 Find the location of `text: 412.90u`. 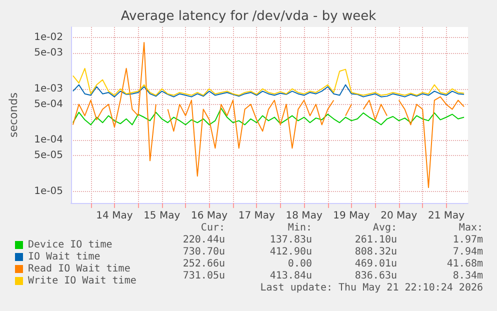

text: 412.90u is located at coordinates (291, 252).